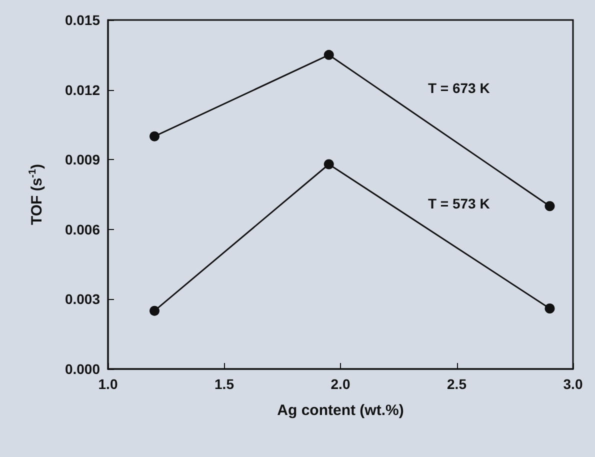 This screenshot has height=457, width=595. I want to click on x-tick-label: 2.0, so click(340, 384).